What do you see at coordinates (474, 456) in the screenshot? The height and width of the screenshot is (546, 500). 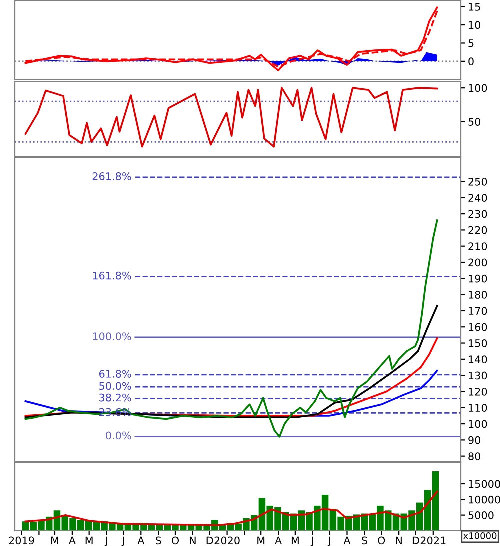 I see `y-tick-label: 80` at bounding box center [474, 456].